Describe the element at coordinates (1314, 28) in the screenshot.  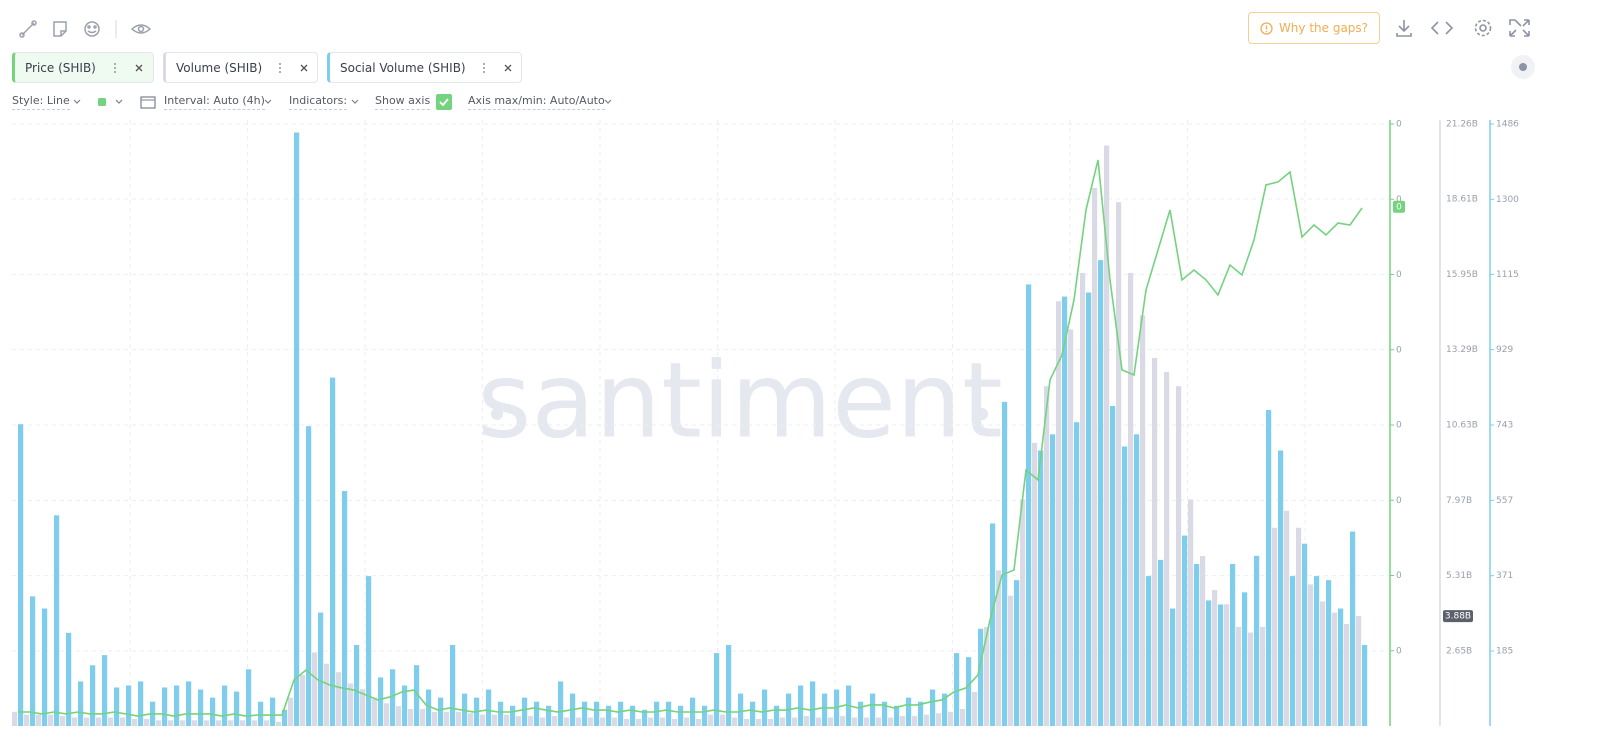
I see `why-gaps-button: Why the gaps?` at that location.